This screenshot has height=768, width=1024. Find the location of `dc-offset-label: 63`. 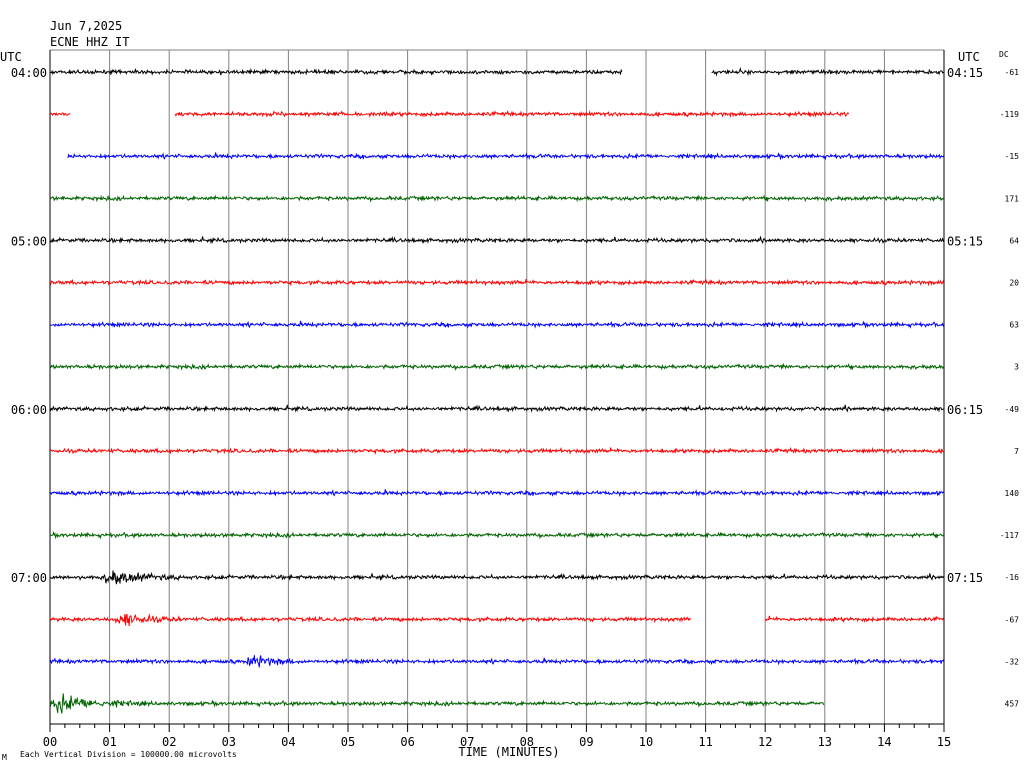

dc-offset-label: 63 is located at coordinates (1014, 325).